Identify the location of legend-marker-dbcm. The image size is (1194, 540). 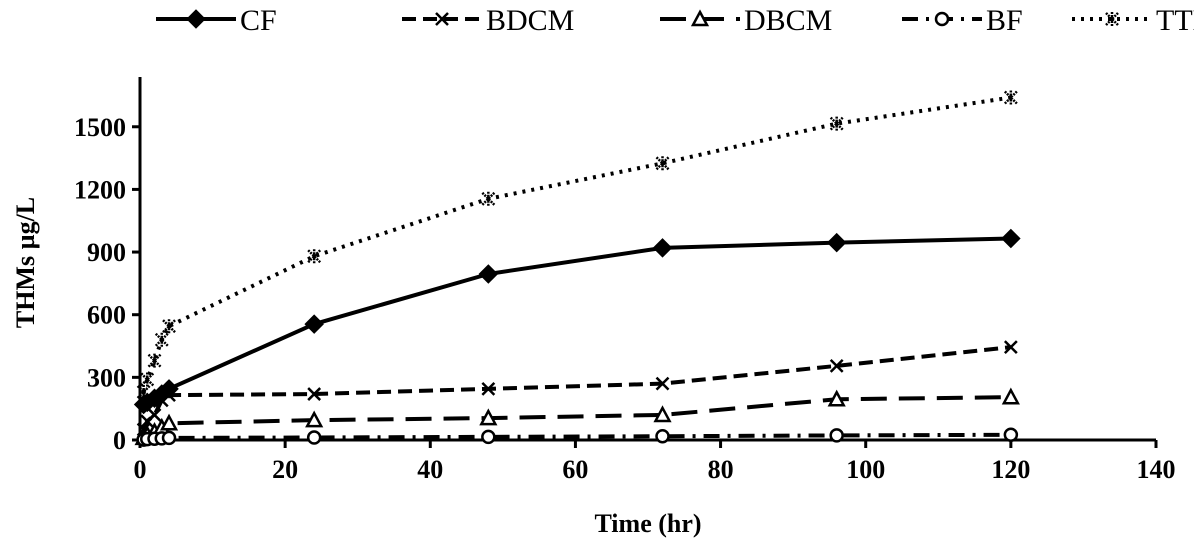
(700, 18).